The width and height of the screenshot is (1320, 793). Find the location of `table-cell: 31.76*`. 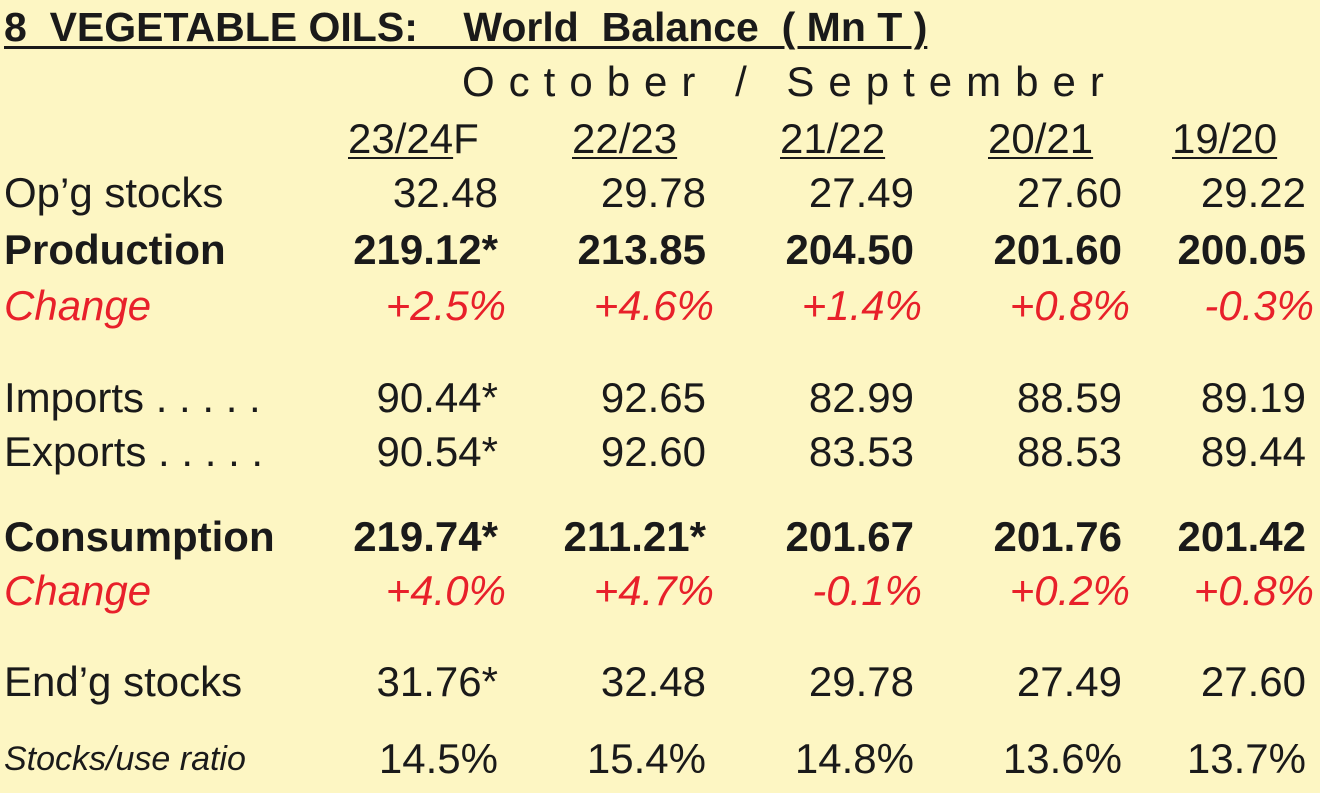

table-cell: 31.76* is located at coordinates (437, 681).